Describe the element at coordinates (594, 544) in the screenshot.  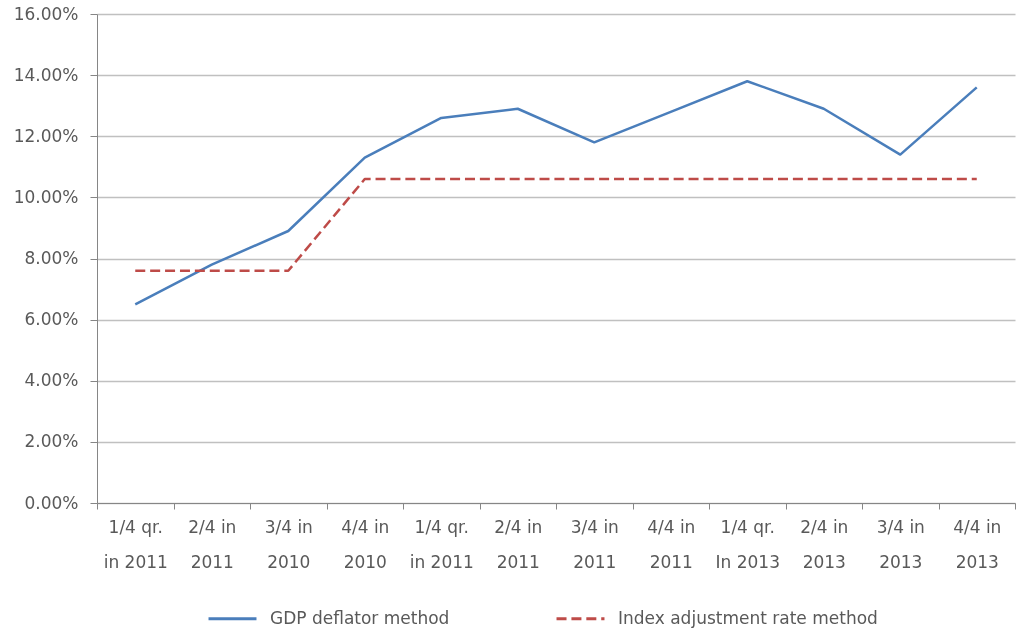
I see `x-tick-label: 3/4 in 2011` at that location.